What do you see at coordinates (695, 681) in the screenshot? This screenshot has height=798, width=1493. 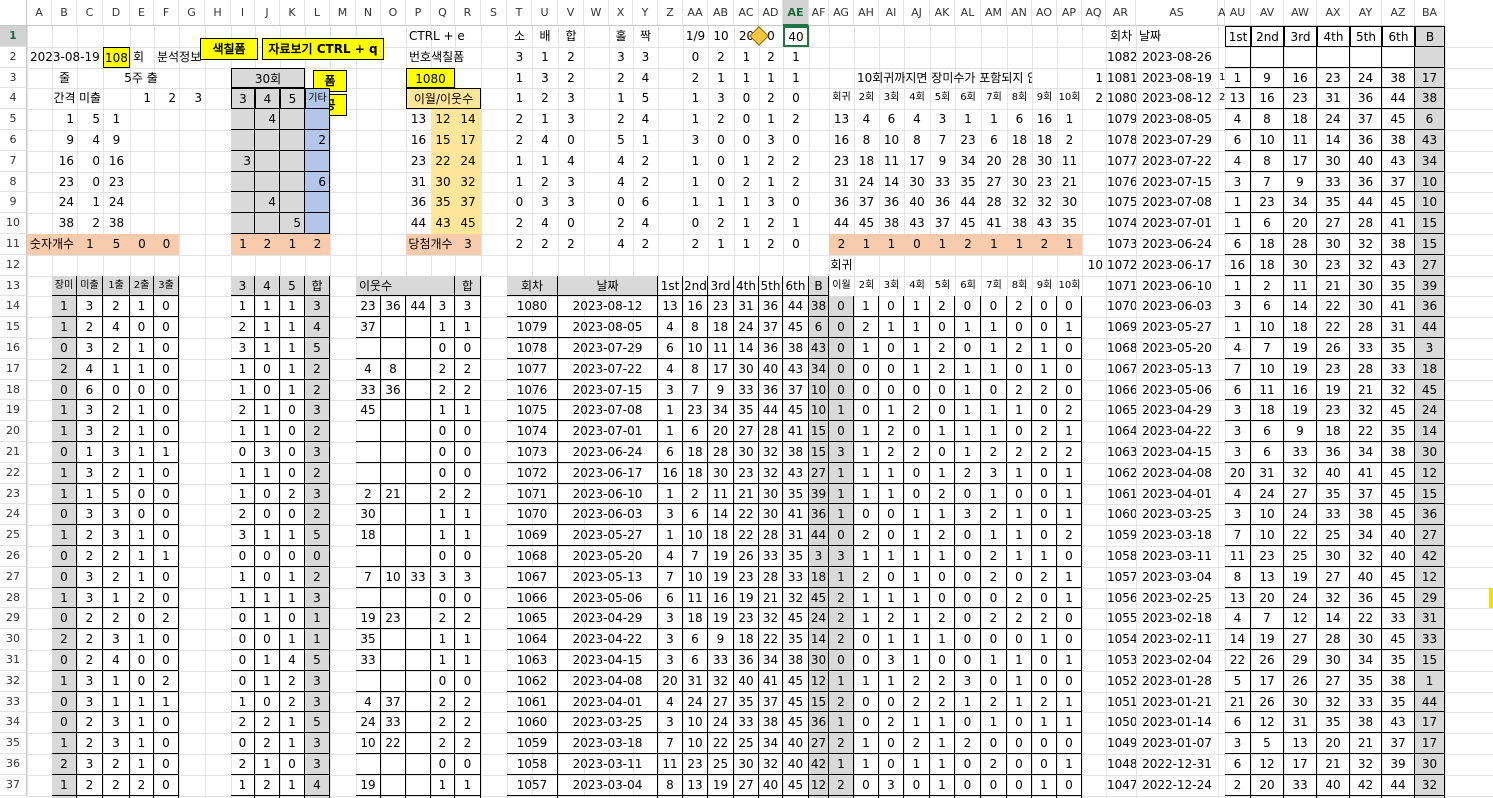 I see `cell: 31` at bounding box center [695, 681].